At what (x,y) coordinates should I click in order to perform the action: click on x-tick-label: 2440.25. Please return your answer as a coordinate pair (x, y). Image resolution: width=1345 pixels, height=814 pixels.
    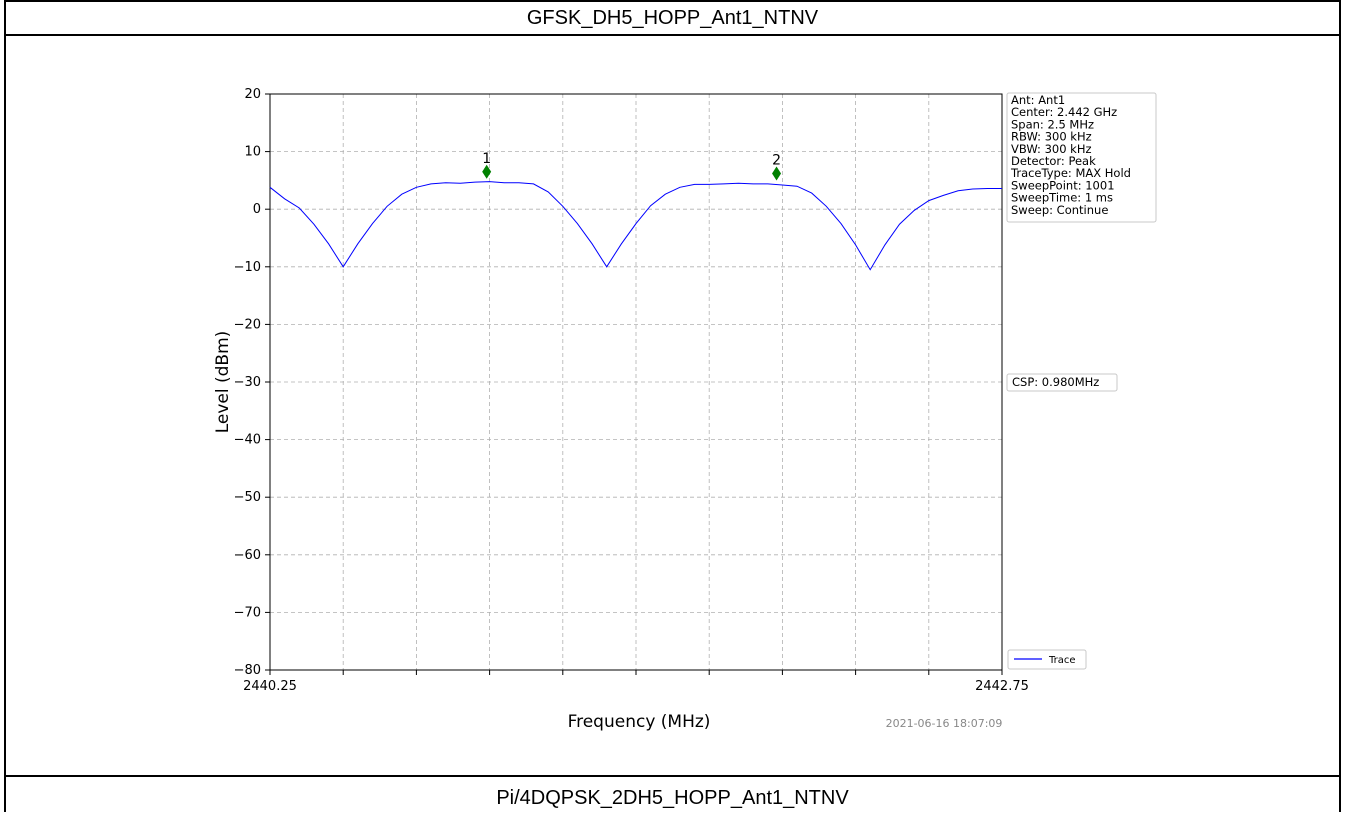
    Looking at the image, I should click on (270, 686).